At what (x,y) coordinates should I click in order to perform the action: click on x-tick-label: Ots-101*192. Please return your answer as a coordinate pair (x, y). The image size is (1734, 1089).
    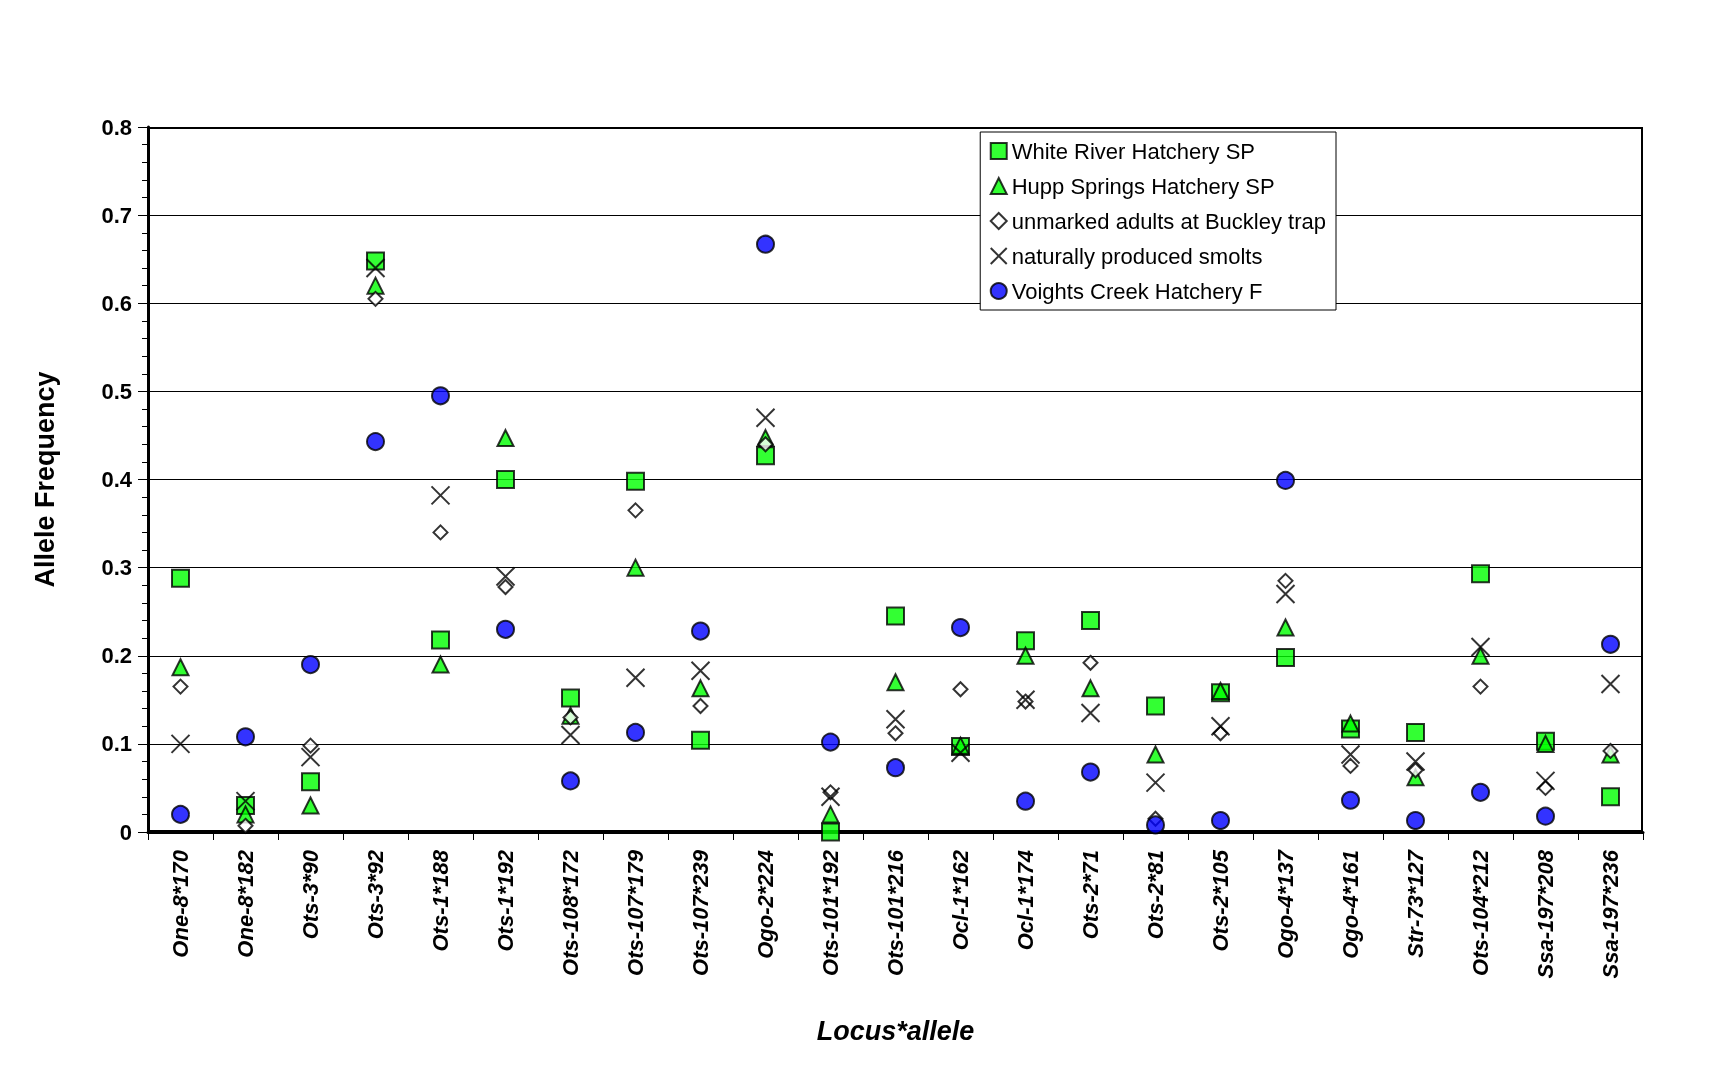
    Looking at the image, I should click on (830, 912).